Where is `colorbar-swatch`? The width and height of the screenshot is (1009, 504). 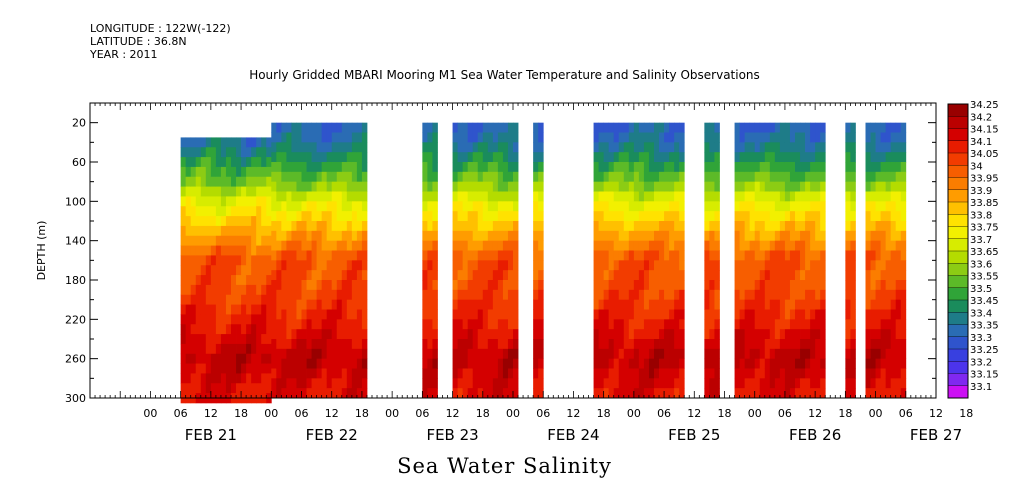 colorbar-swatch is located at coordinates (958, 245).